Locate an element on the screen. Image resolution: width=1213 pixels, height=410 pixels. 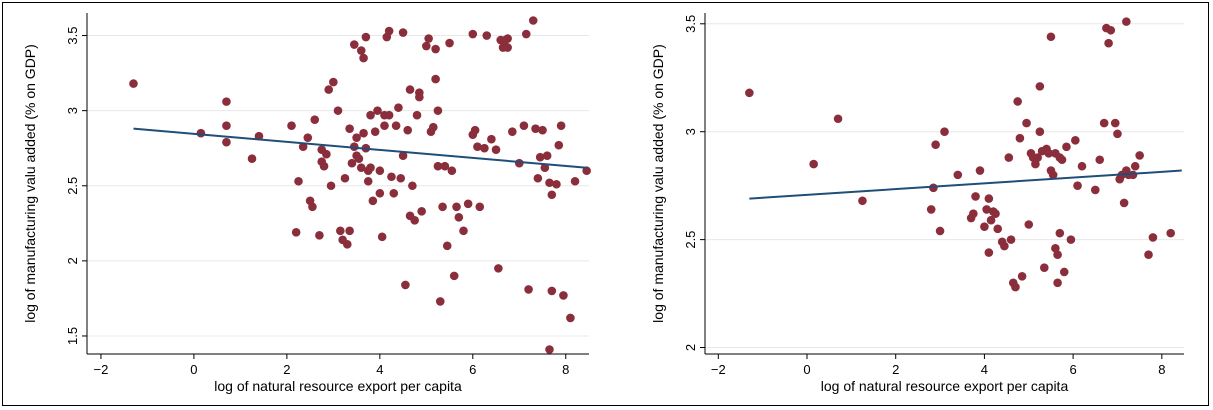
x-tick-label: 2 is located at coordinates (895, 369).